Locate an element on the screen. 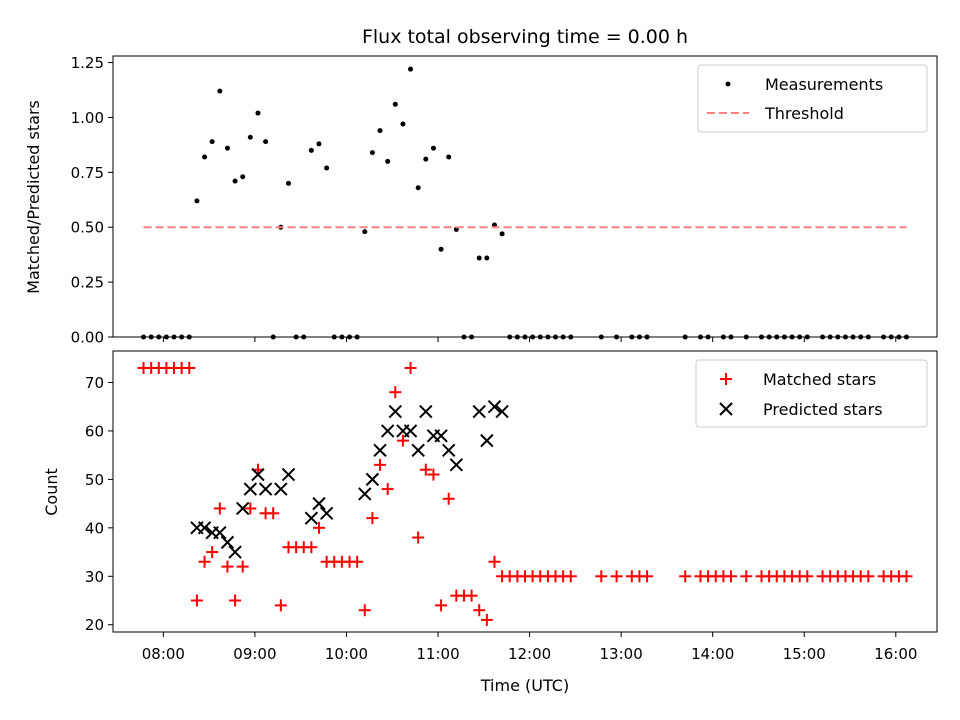 The height and width of the screenshot is (720, 960). count-y-tick-label: 40 is located at coordinates (94, 528).